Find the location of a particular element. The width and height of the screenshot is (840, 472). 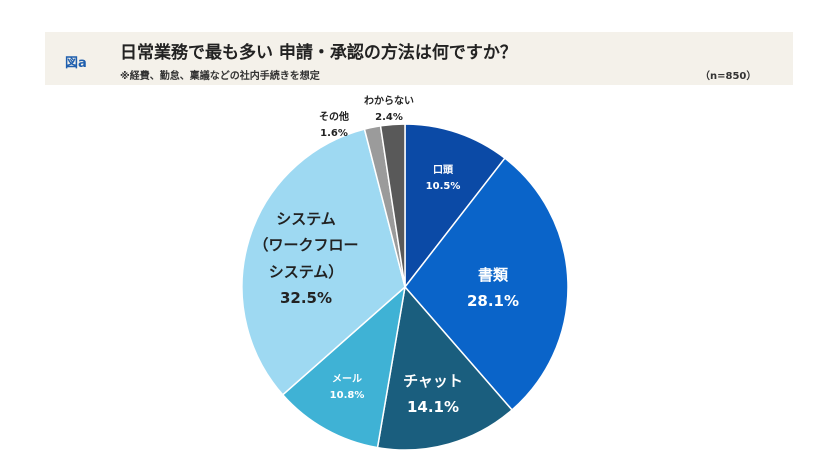

label-kotou: 口頭 10.5% is located at coordinates (443, 178).